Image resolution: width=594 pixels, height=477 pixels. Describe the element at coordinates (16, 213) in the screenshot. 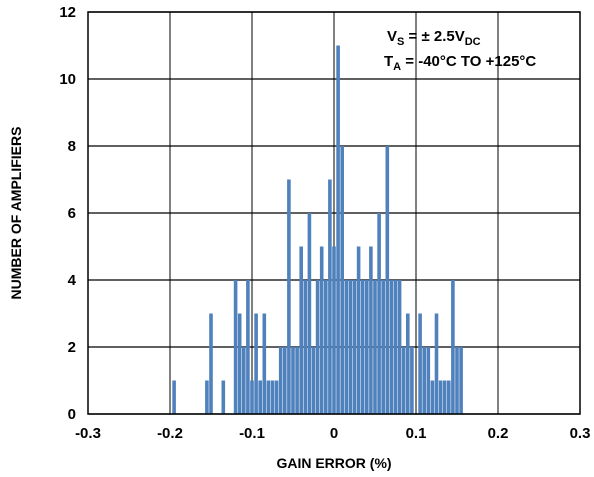

I see `y-axis-label: NUMBER OF AMPLIFIERS` at that location.